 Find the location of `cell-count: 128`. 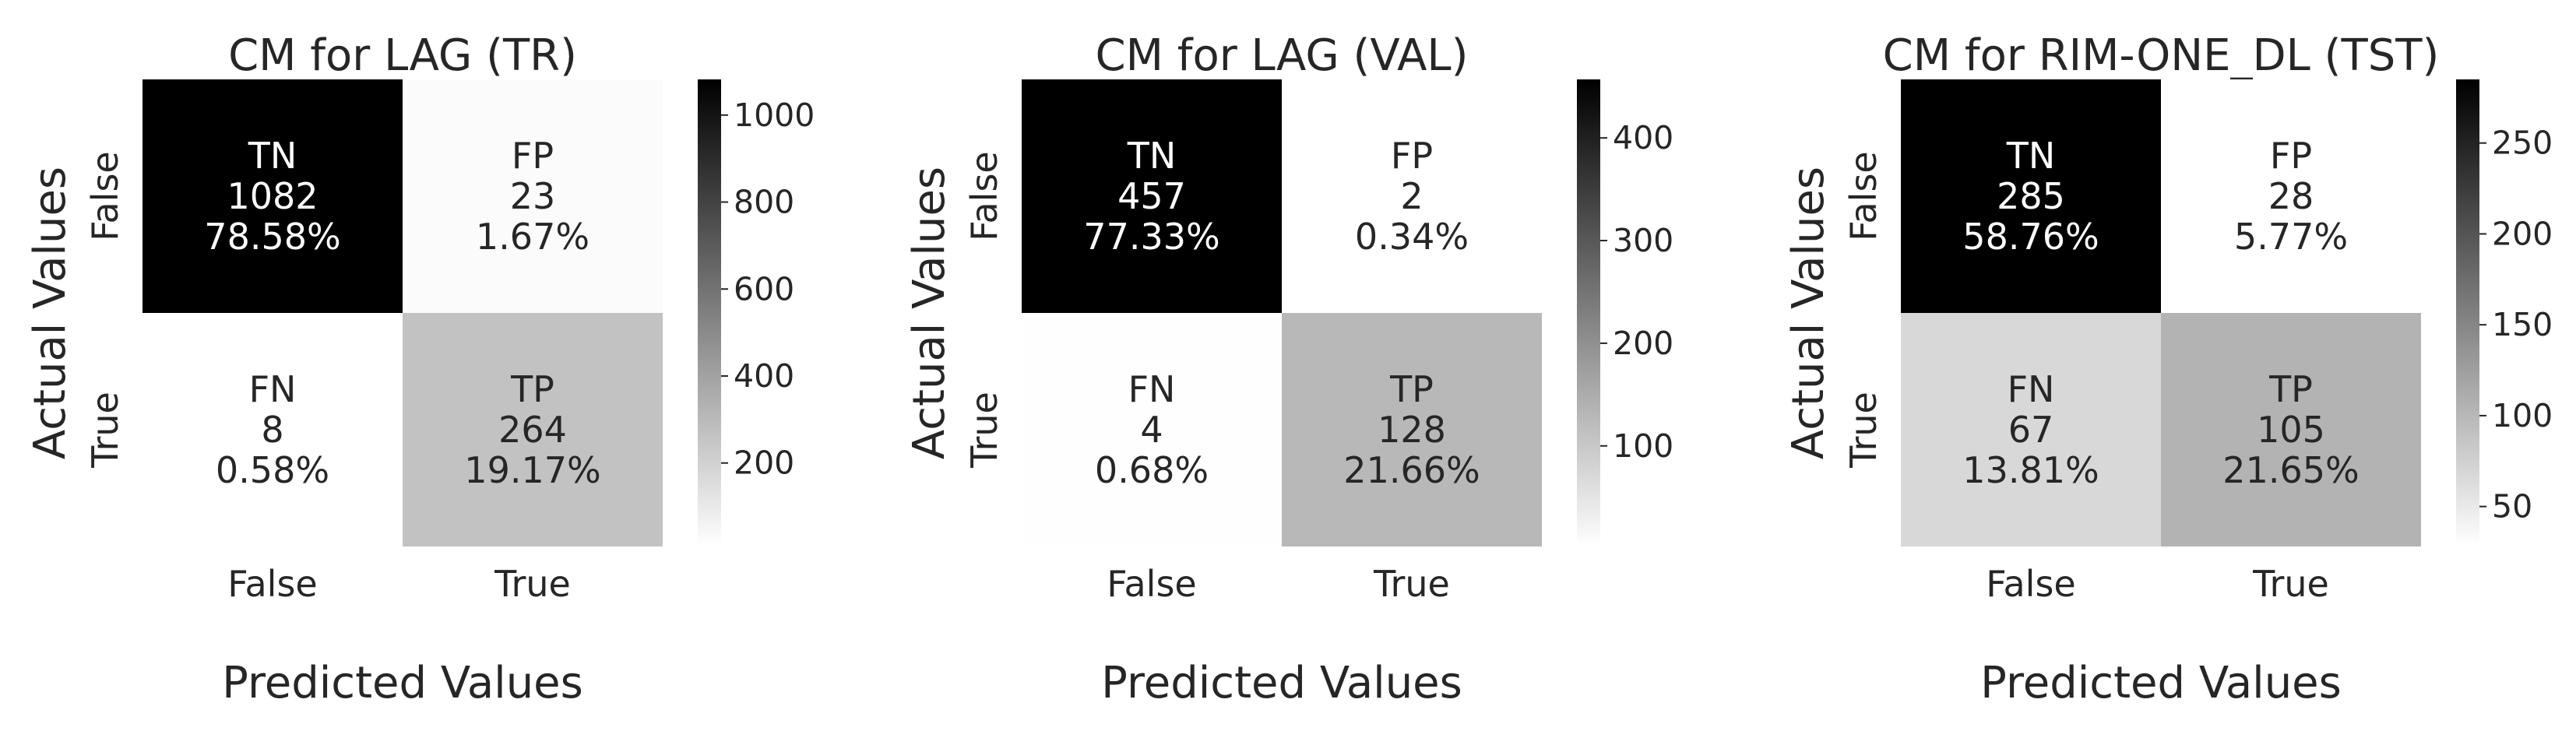

cell-count: 128 is located at coordinates (1412, 430).